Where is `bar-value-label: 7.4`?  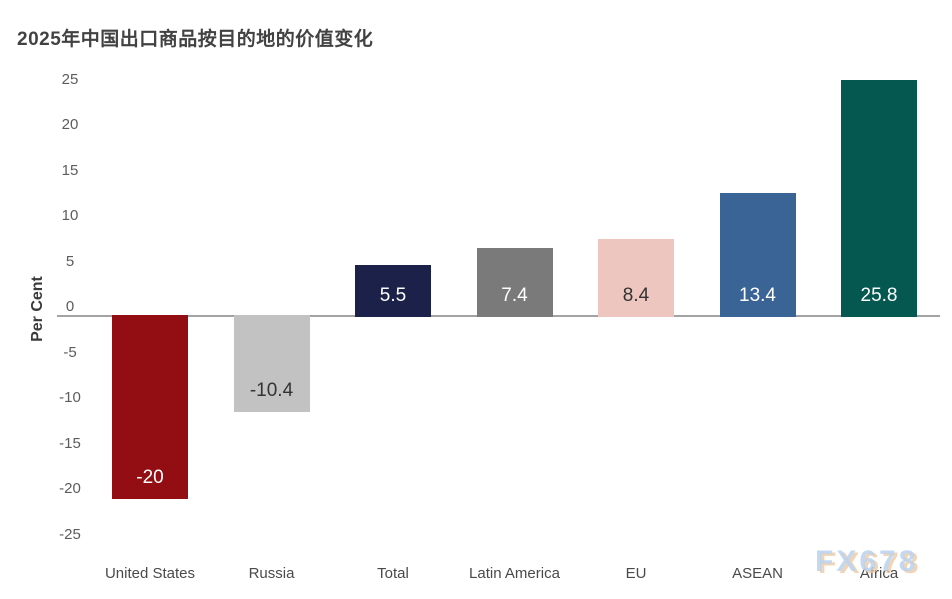
bar-value-label: 7.4 is located at coordinates (514, 295).